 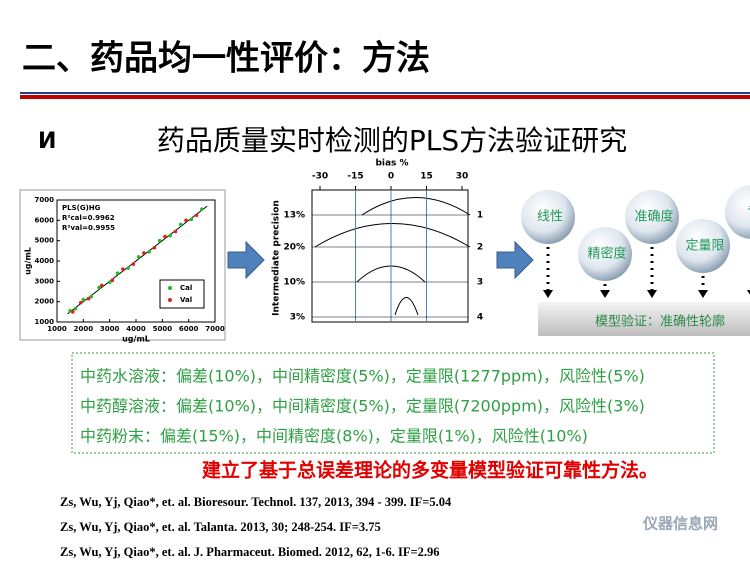 I want to click on legend-box, so click(x=182, y=294).